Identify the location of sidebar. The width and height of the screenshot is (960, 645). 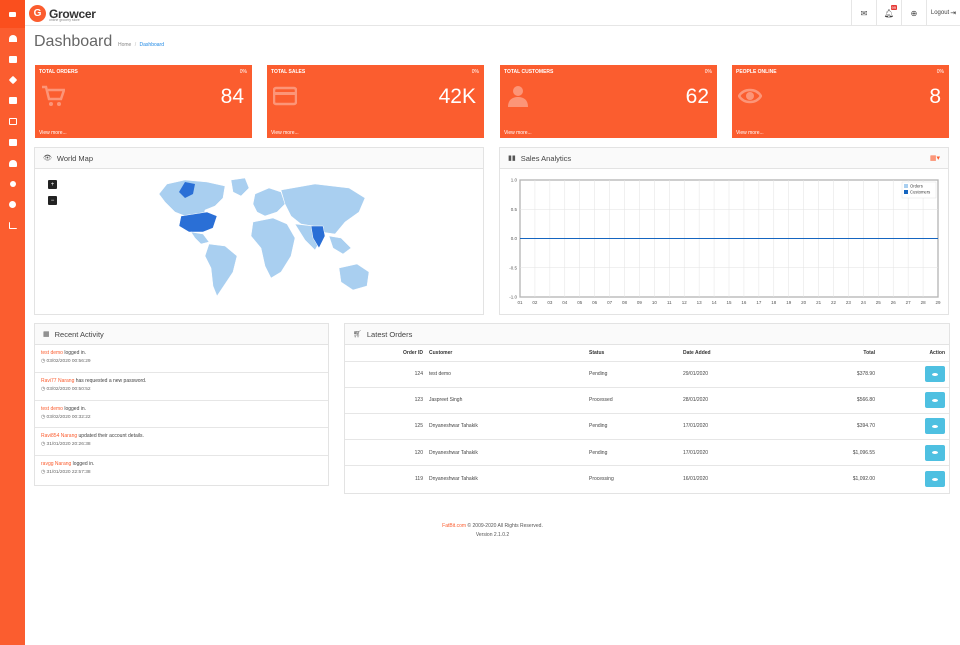
(12, 322).